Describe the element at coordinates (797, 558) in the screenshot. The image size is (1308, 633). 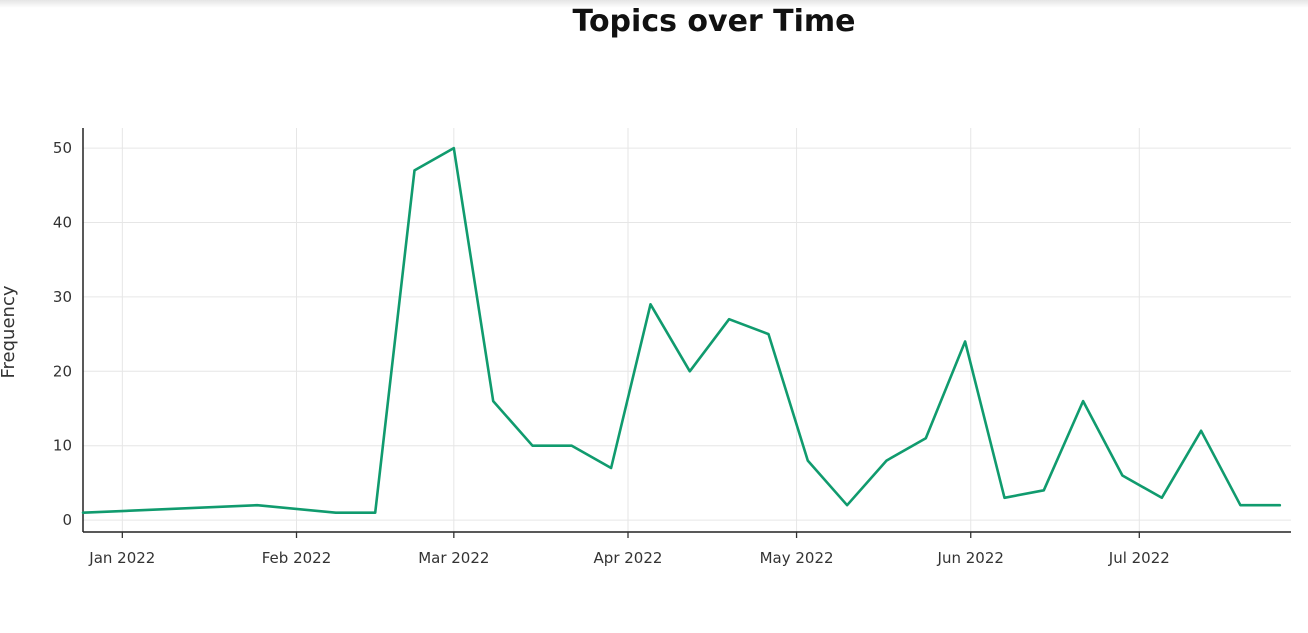
I see `x-tick-label: May 2022` at that location.